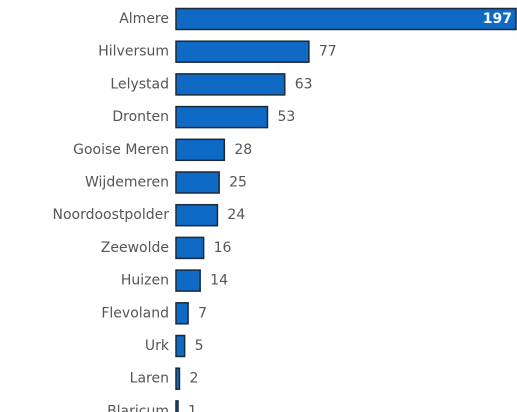 The image size is (517, 412). What do you see at coordinates (199, 346) in the screenshot?
I see `value-label-urk: 5` at bounding box center [199, 346].